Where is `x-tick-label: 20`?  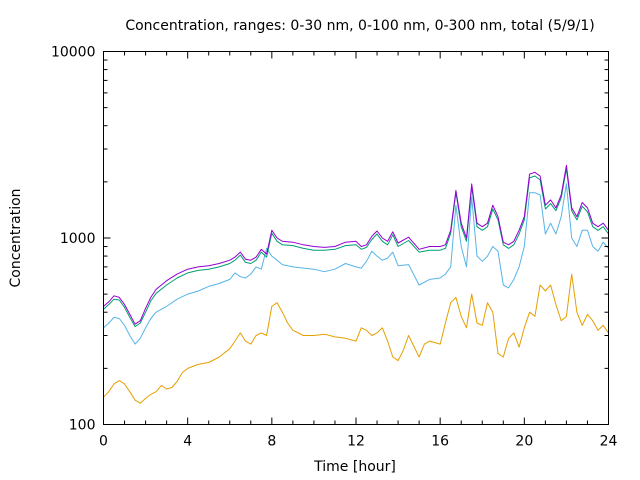 x-tick-label: 20 is located at coordinates (524, 442).